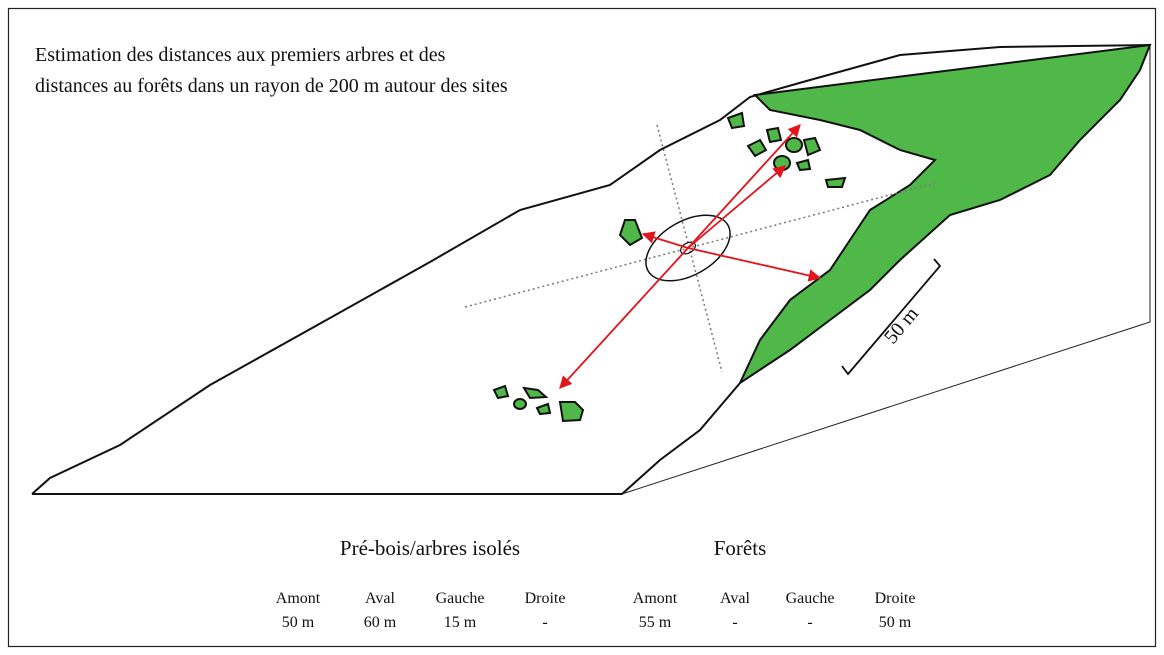 The height and width of the screenshot is (655, 1164). What do you see at coordinates (460, 622) in the screenshot?
I see `column-value: 15 m` at bounding box center [460, 622].